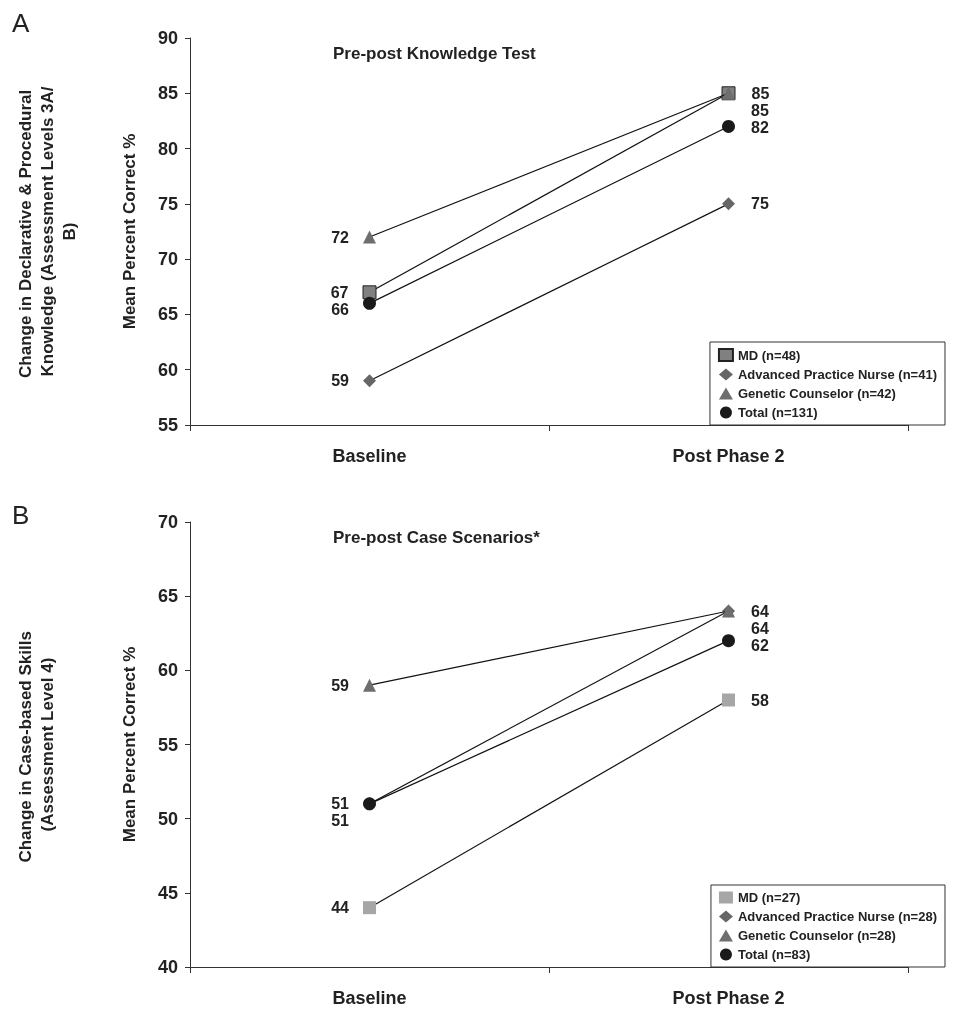 This screenshot has height=1015, width=961. Describe the element at coordinates (21, 23) in the screenshot. I see `text: A` at that location.